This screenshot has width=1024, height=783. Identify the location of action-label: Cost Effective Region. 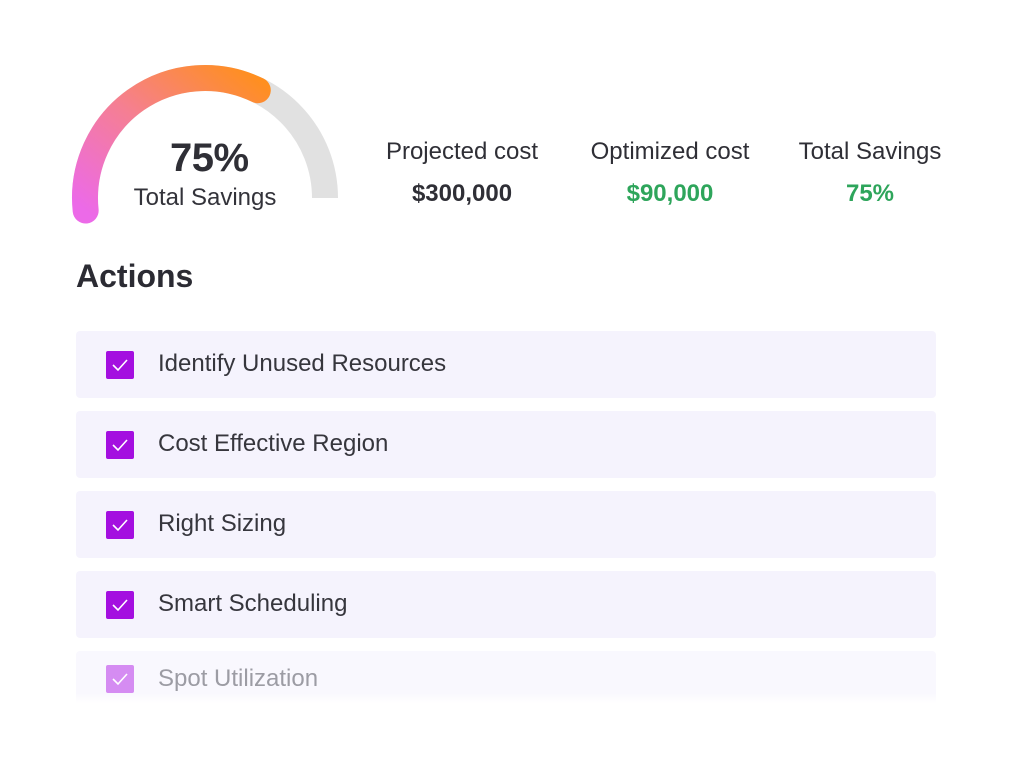
(273, 443).